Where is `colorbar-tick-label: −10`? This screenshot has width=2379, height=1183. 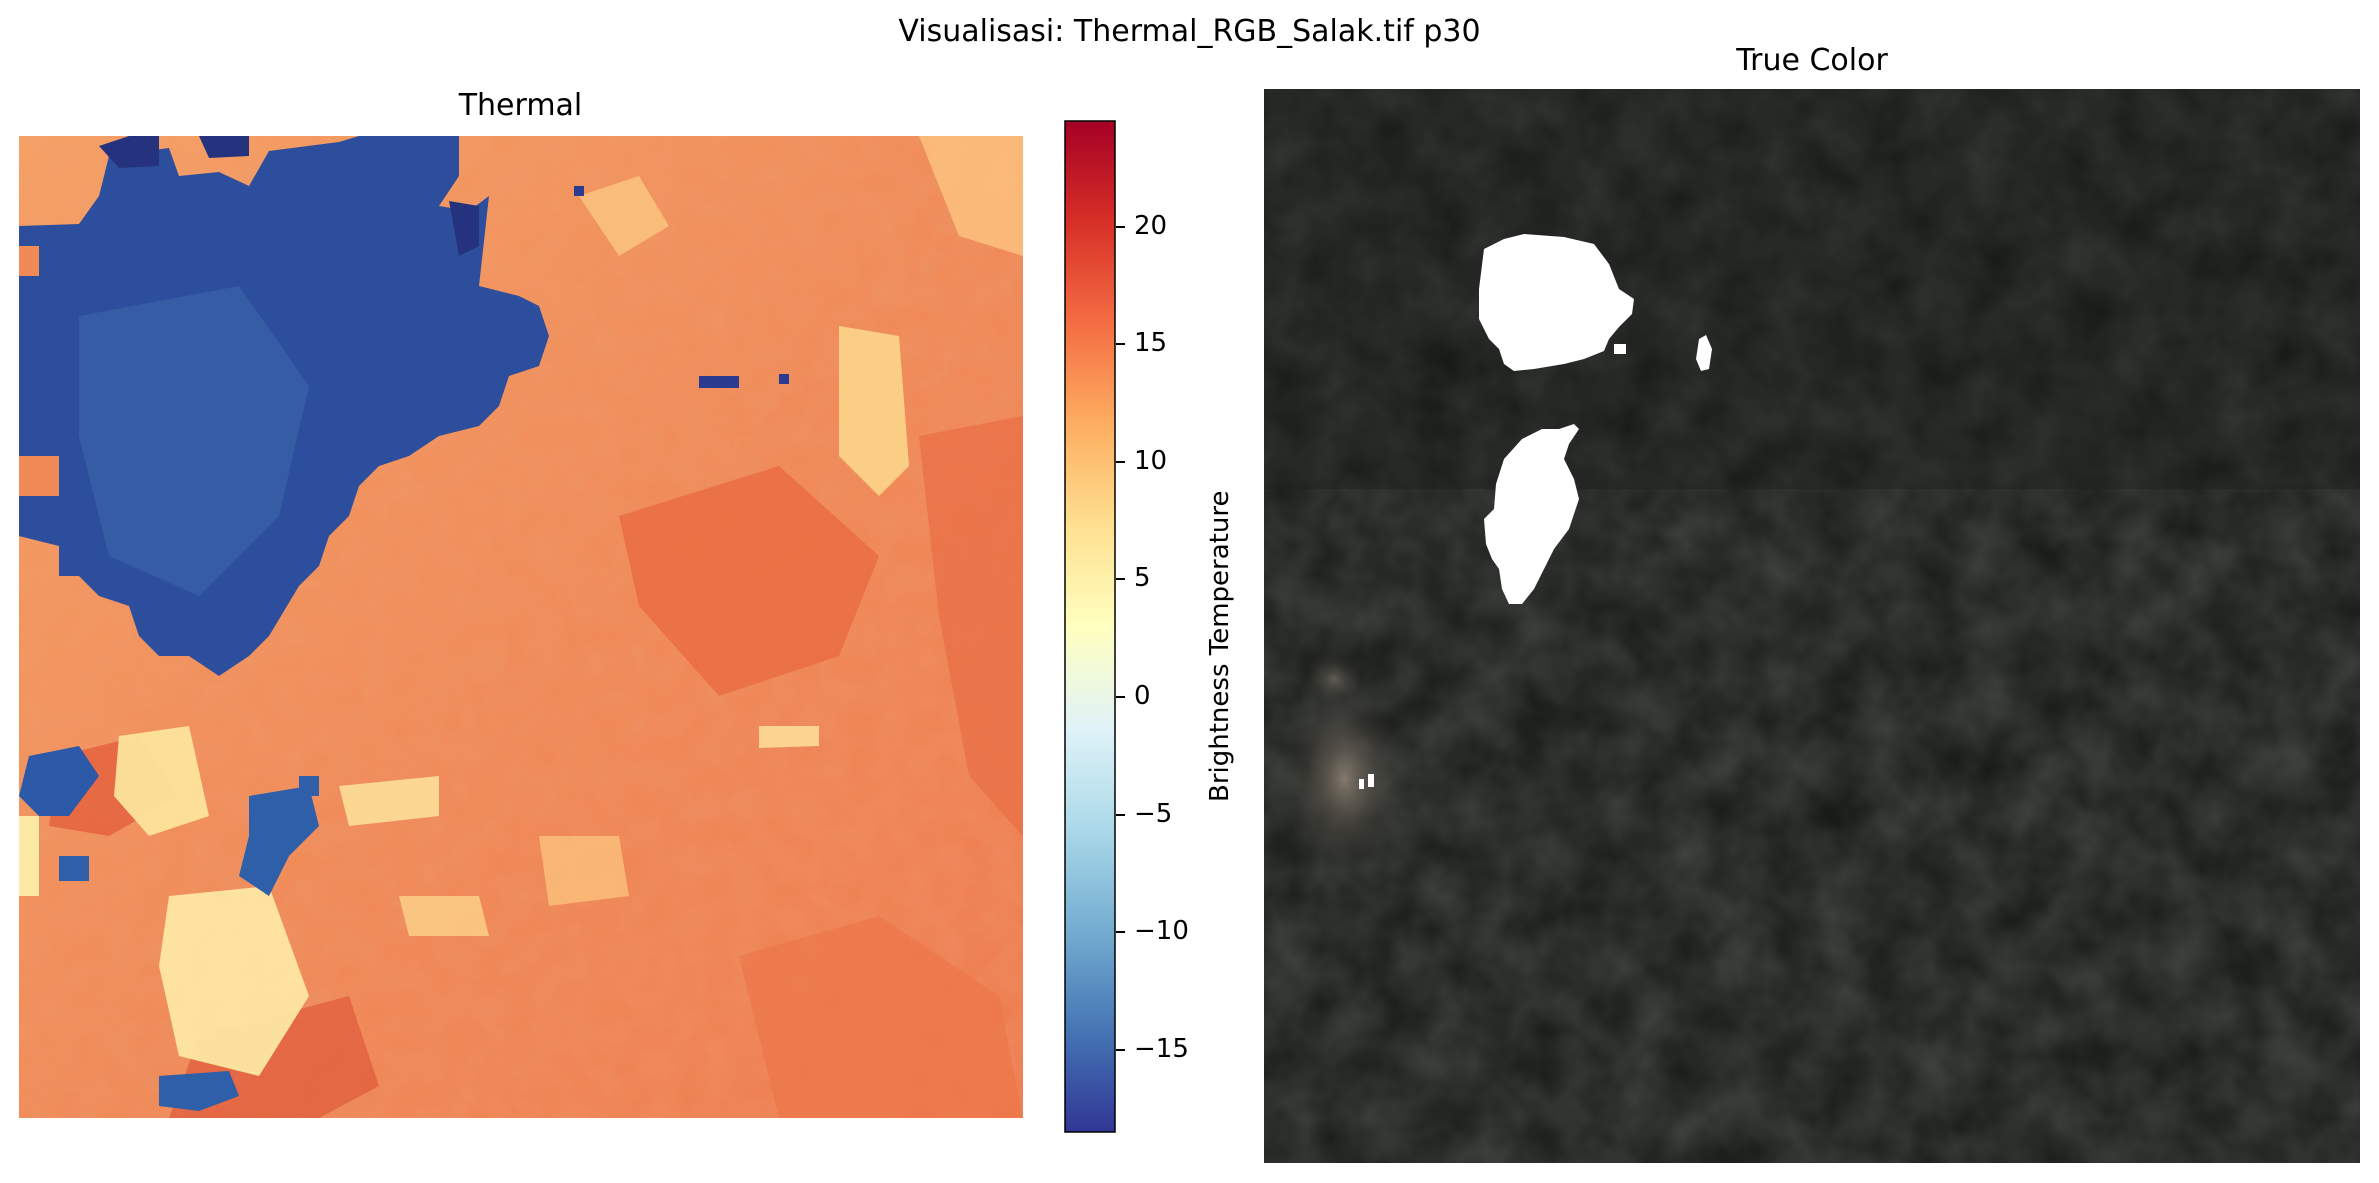 colorbar-tick-label: −10 is located at coordinates (1161, 931).